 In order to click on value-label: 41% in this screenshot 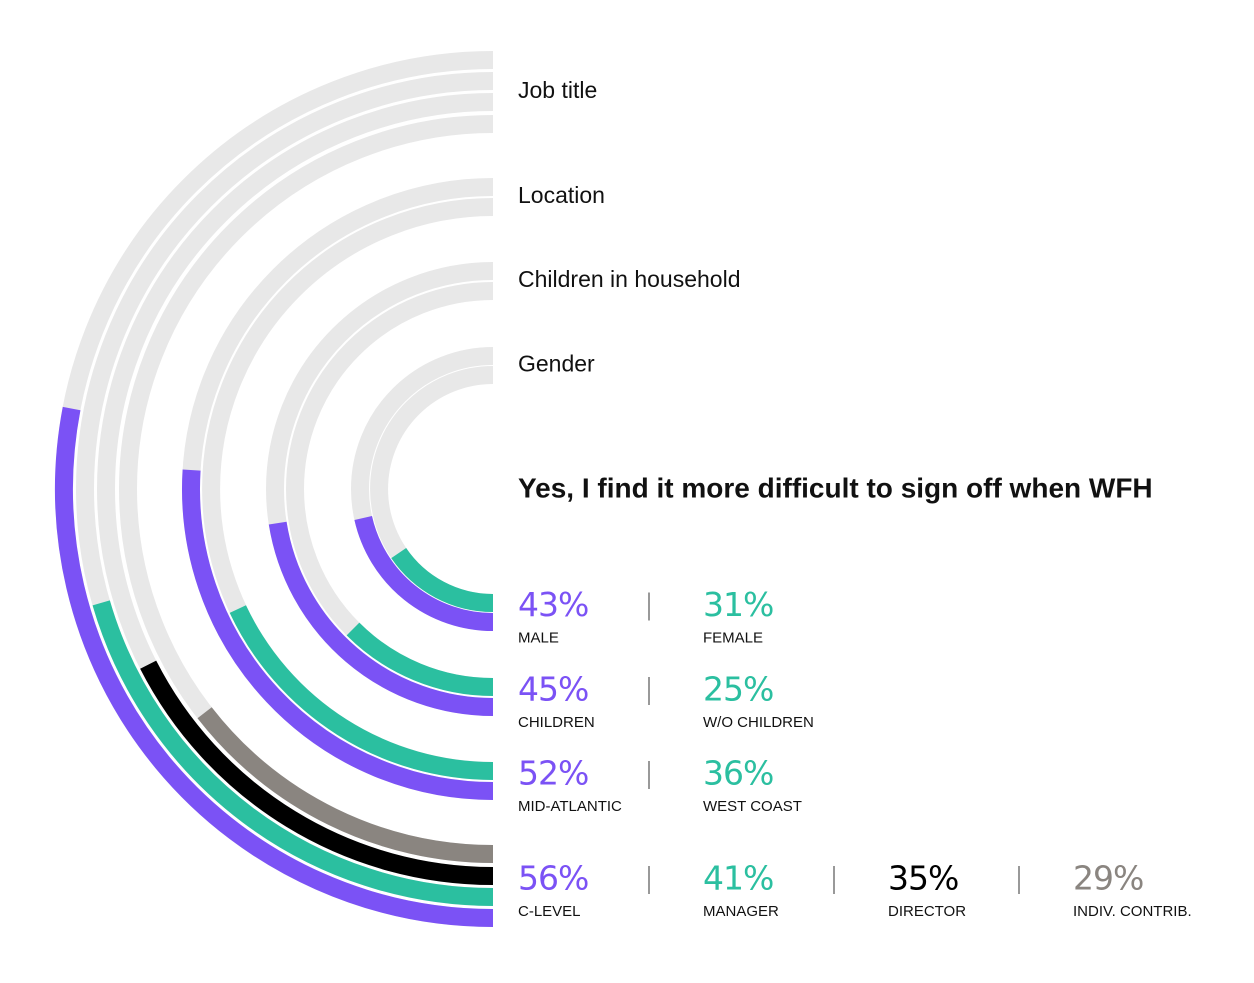, I will do `click(738, 878)`.